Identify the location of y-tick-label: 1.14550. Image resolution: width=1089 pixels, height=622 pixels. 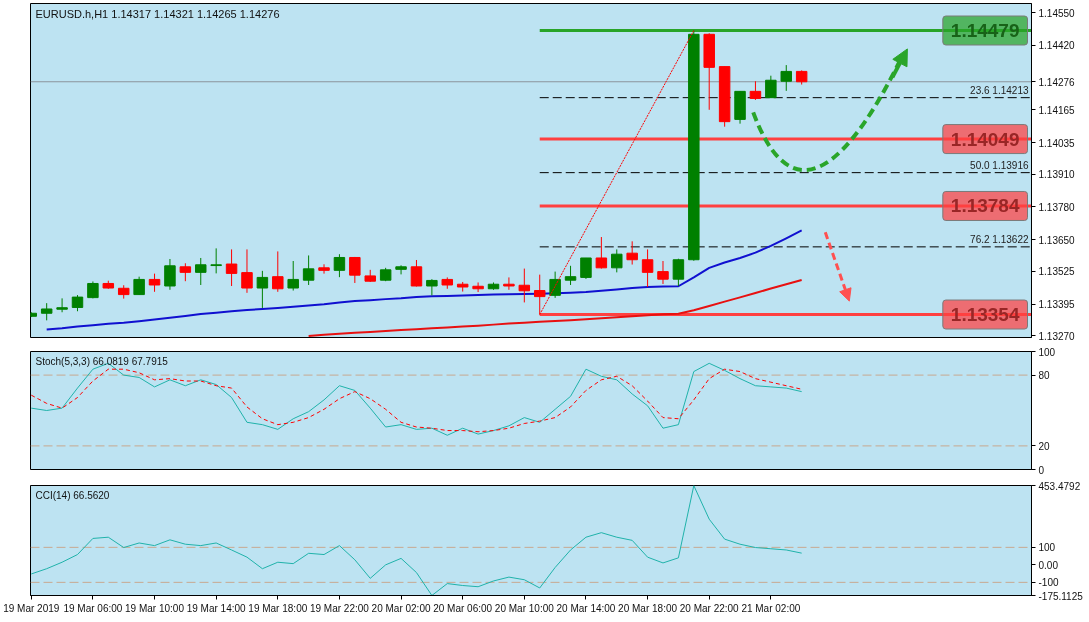
(1057, 13).